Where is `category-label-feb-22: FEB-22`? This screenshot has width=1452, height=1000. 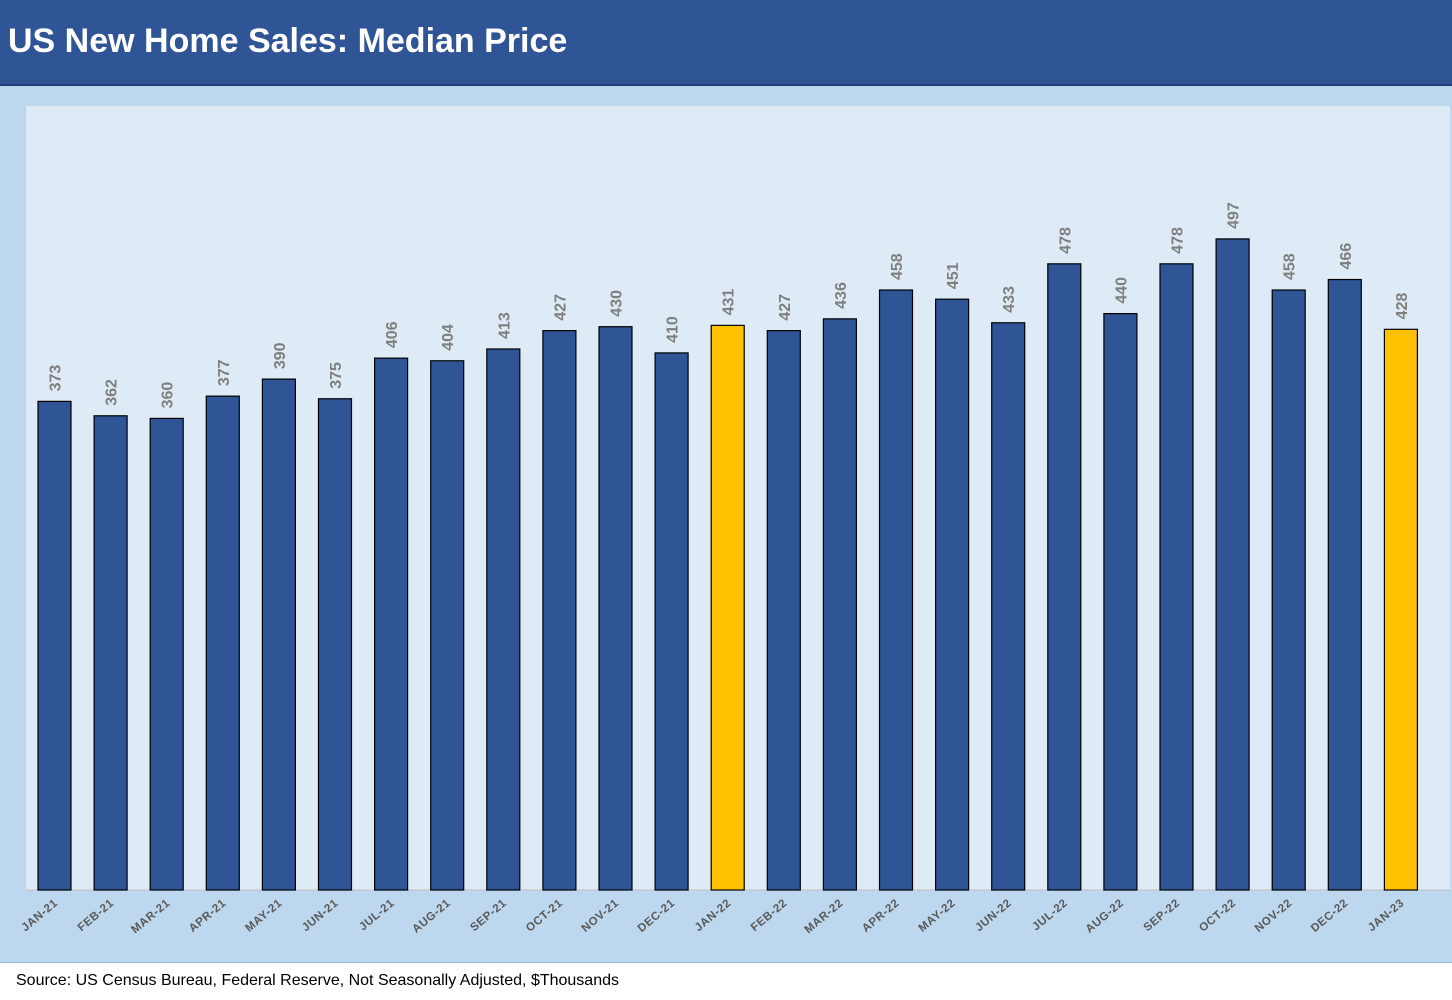
category-label-feb-22: FEB-22 is located at coordinates (769, 915).